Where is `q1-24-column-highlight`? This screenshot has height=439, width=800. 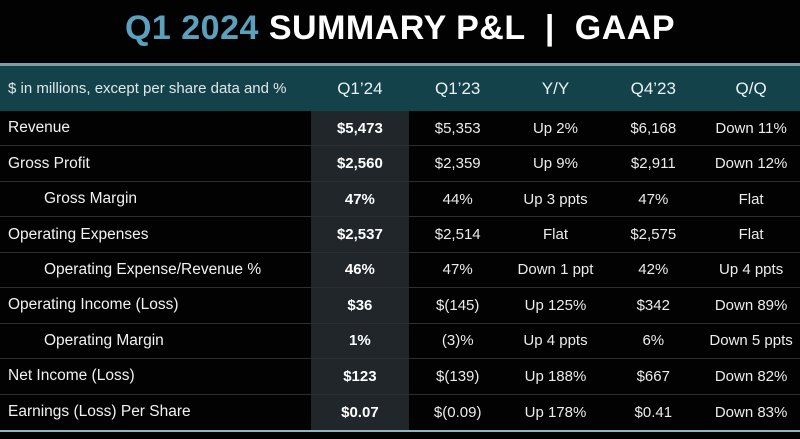
q1-24-column-highlight is located at coordinates (360, 270).